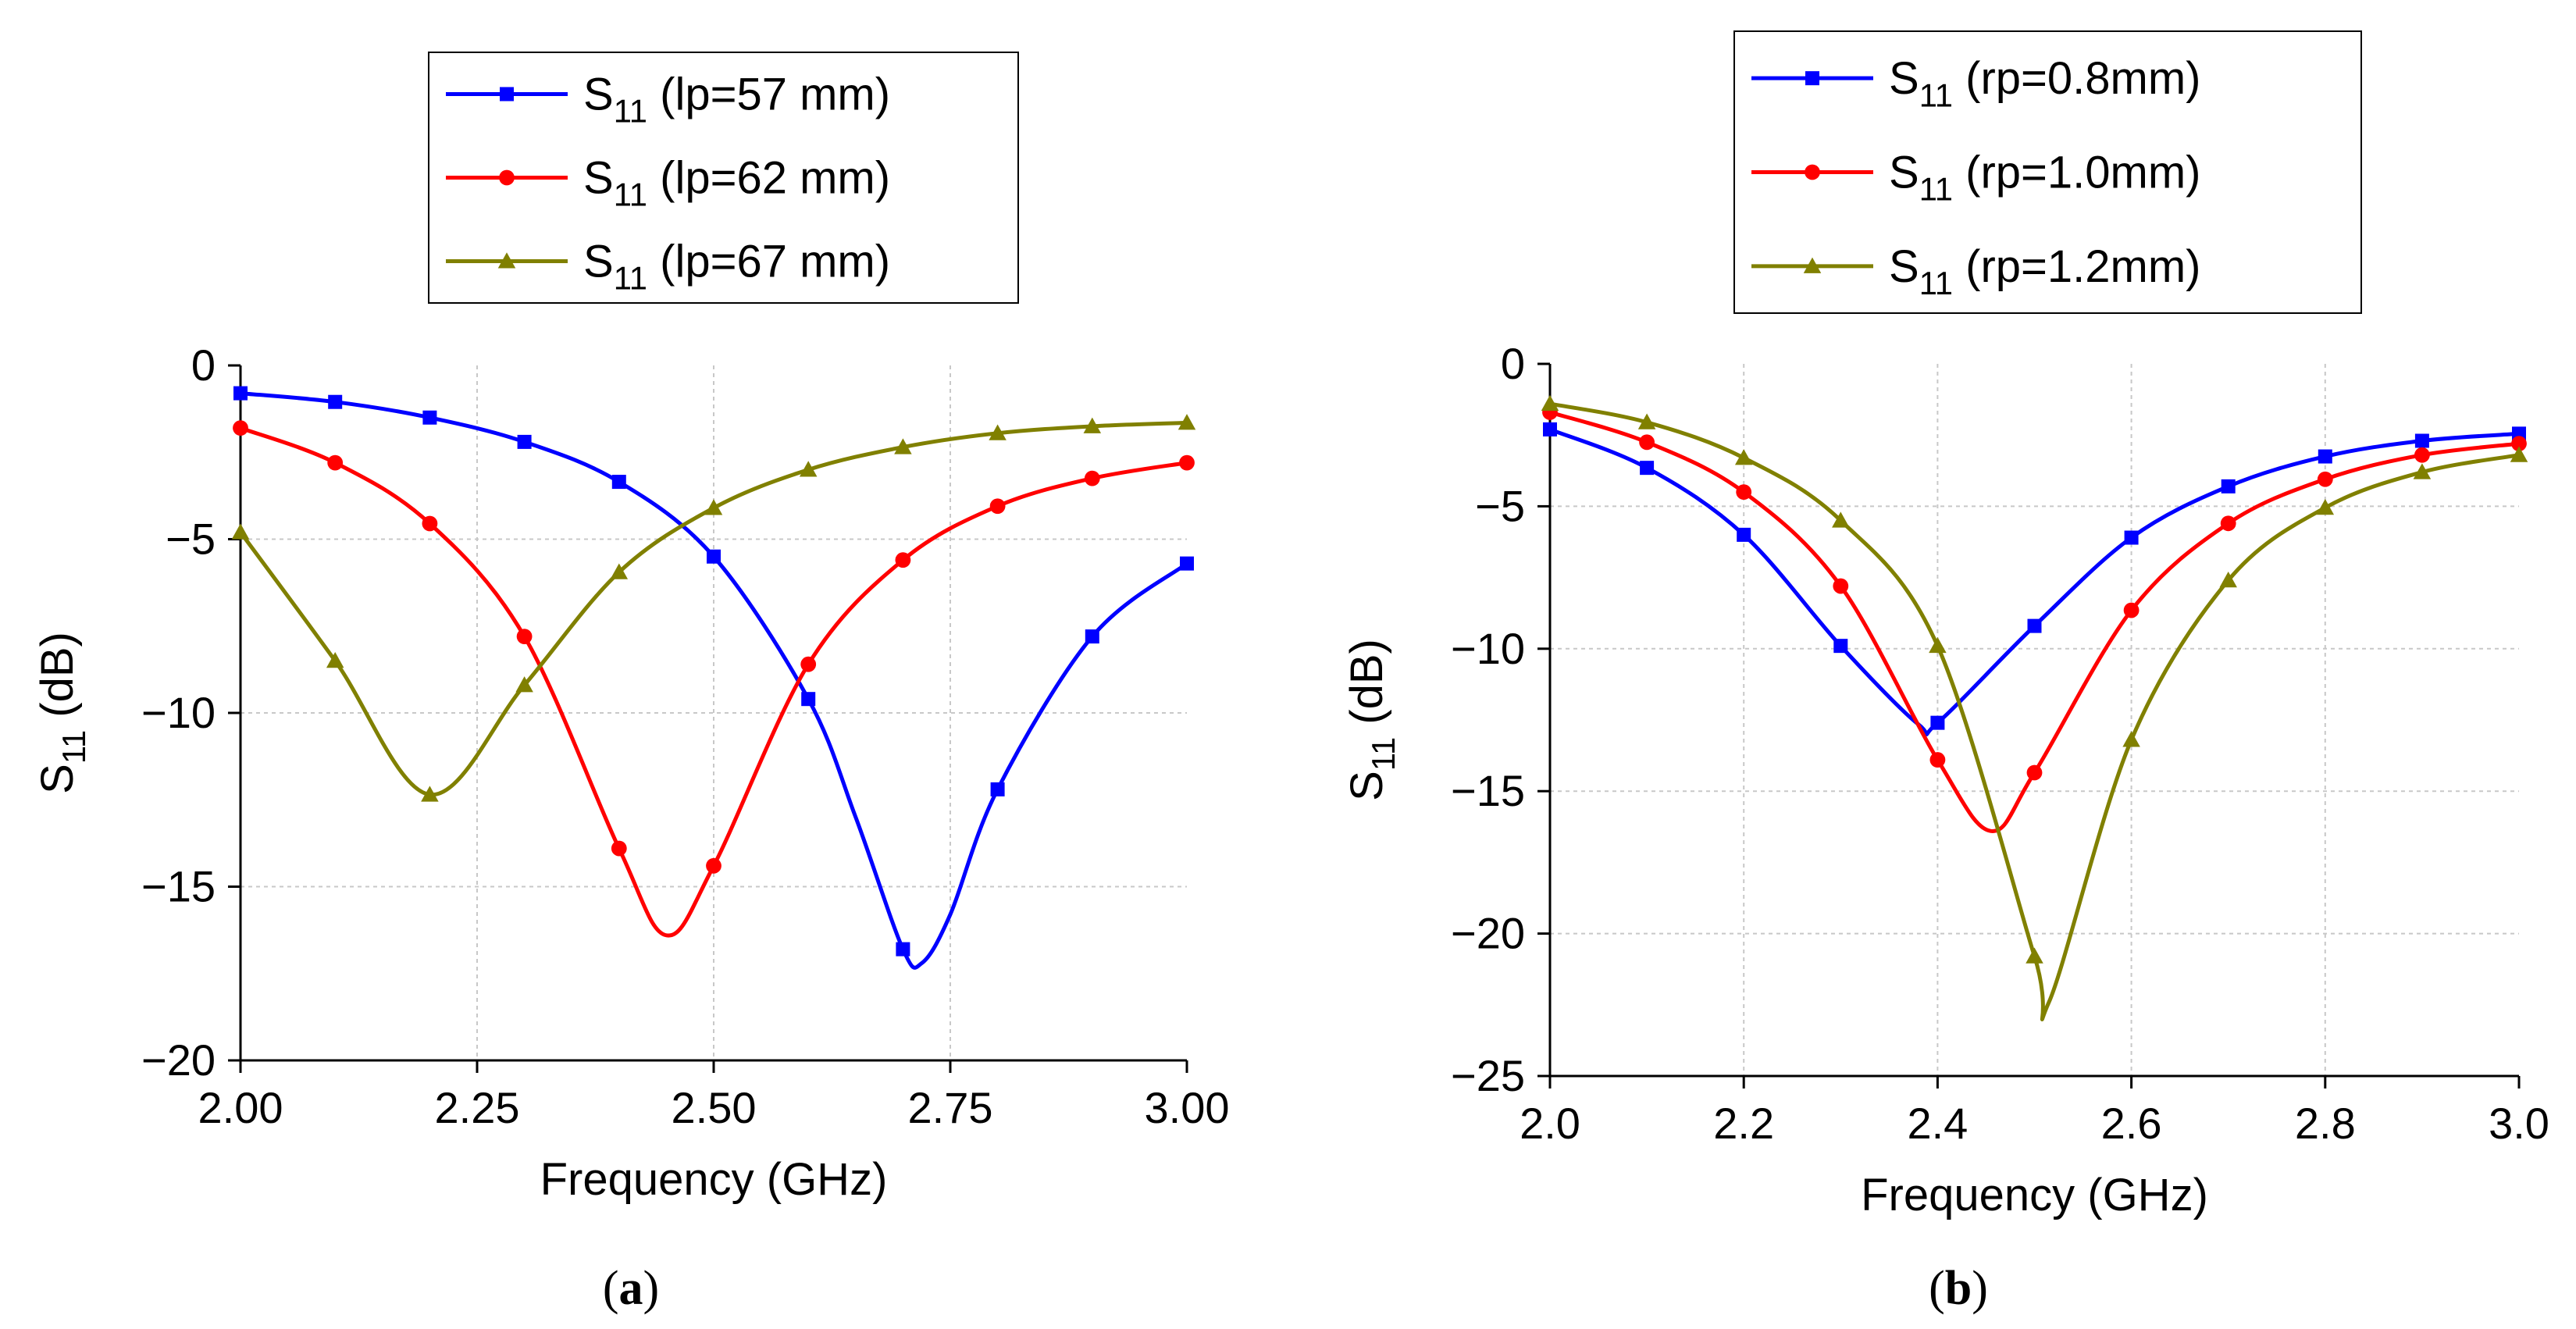 This screenshot has height=1329, width=2576. Describe the element at coordinates (1958, 1289) in the screenshot. I see `caption-letter: b` at that location.